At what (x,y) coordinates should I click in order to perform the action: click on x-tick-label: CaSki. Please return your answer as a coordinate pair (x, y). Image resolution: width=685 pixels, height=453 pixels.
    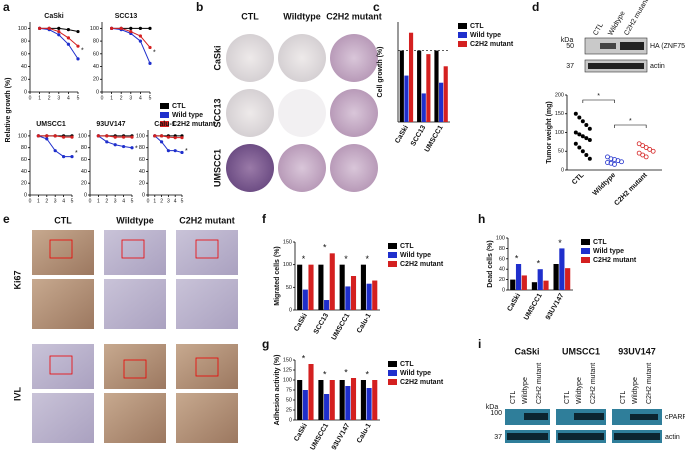
    Looking at the image, I should click on (514, 302).